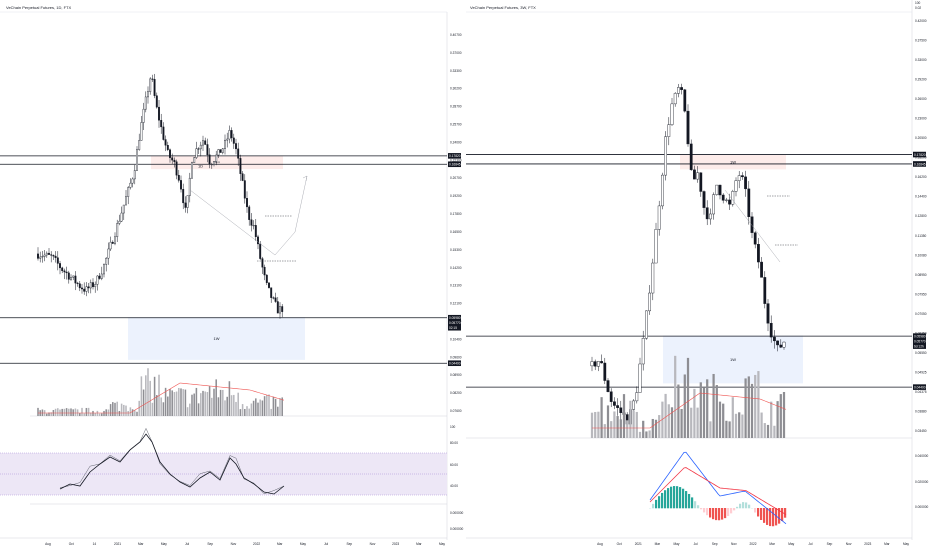 Image resolution: width=932 pixels, height=550 pixels. What do you see at coordinates (217, 338) in the screenshot?
I see `left-zone-label: 1W` at bounding box center [217, 338].